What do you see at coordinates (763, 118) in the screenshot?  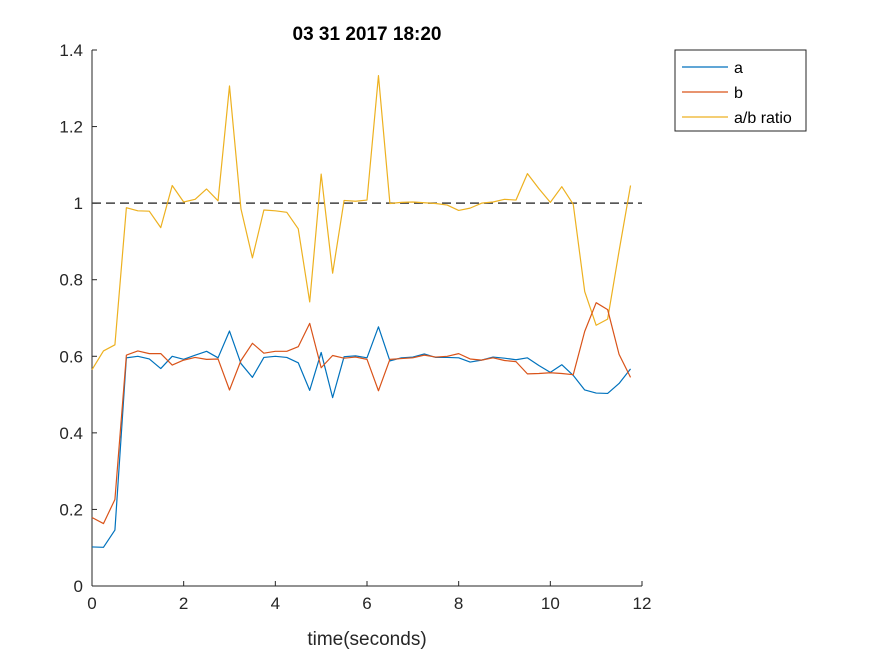 I see `legend-label-a-b-ratio: a/b ratio` at bounding box center [763, 118].